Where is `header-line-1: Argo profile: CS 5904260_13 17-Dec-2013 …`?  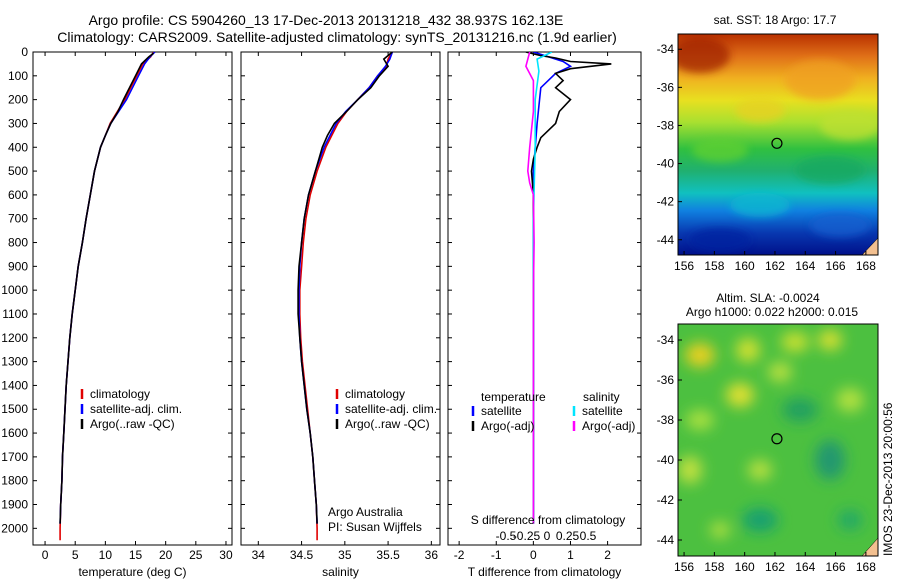
header-line-1: Argo profile: CS 5904260_13 17-Dec-2013 … is located at coordinates (326, 20).